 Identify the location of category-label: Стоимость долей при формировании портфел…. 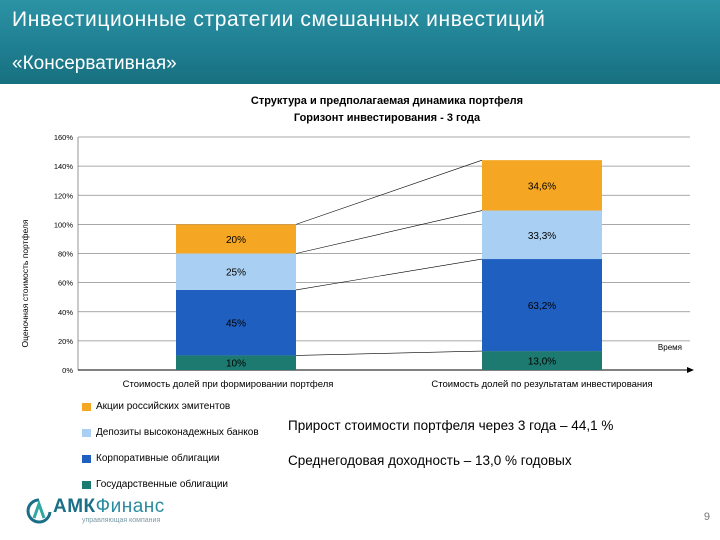
(228, 384).